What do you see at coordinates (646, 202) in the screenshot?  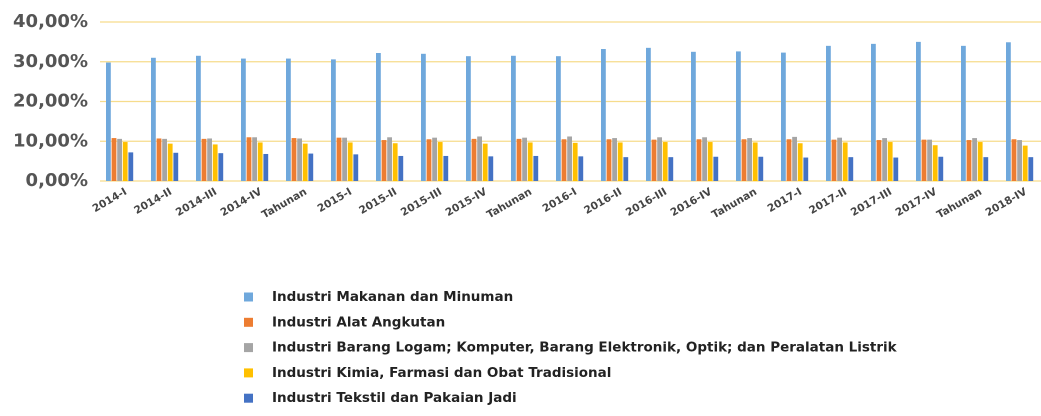 I see `x-tick-label: 2016-III` at bounding box center [646, 202].